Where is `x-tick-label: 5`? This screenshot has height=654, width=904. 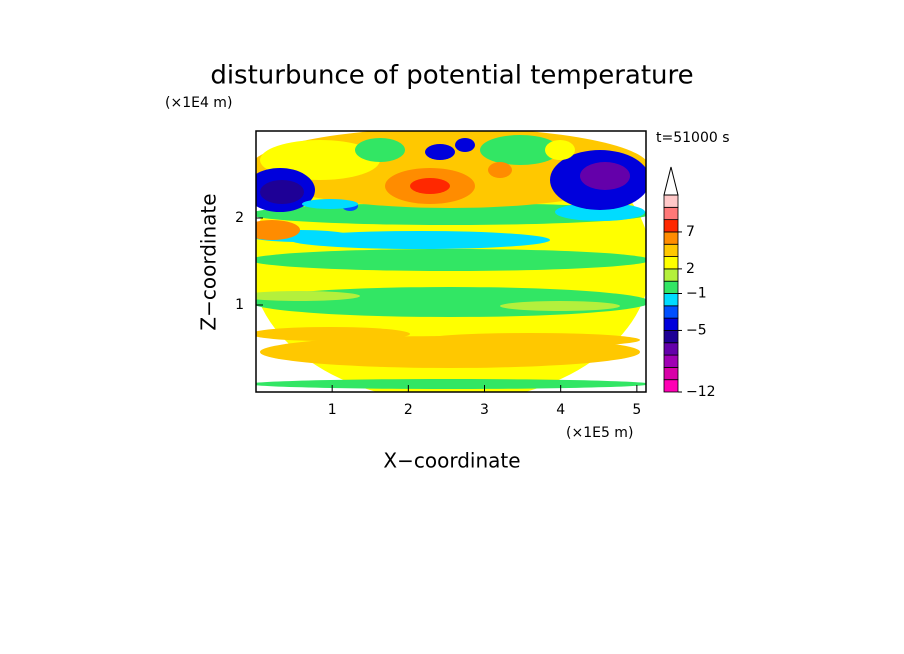
x-tick-label: 5 is located at coordinates (636, 410).